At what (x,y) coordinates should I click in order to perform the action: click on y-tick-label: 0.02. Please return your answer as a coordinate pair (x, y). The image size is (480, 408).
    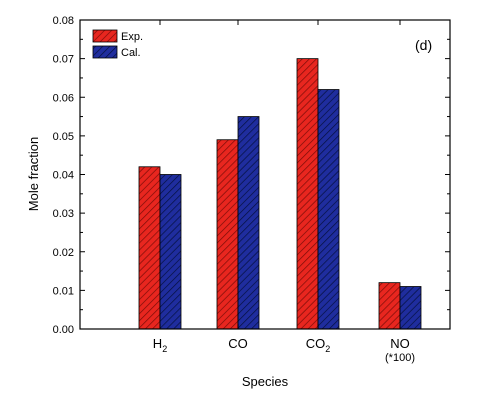
    Looking at the image, I should click on (63, 253).